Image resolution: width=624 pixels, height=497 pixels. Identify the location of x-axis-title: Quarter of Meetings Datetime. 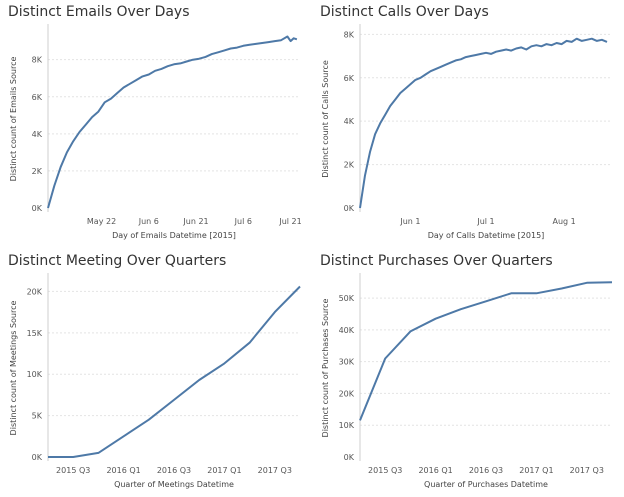
(174, 484).